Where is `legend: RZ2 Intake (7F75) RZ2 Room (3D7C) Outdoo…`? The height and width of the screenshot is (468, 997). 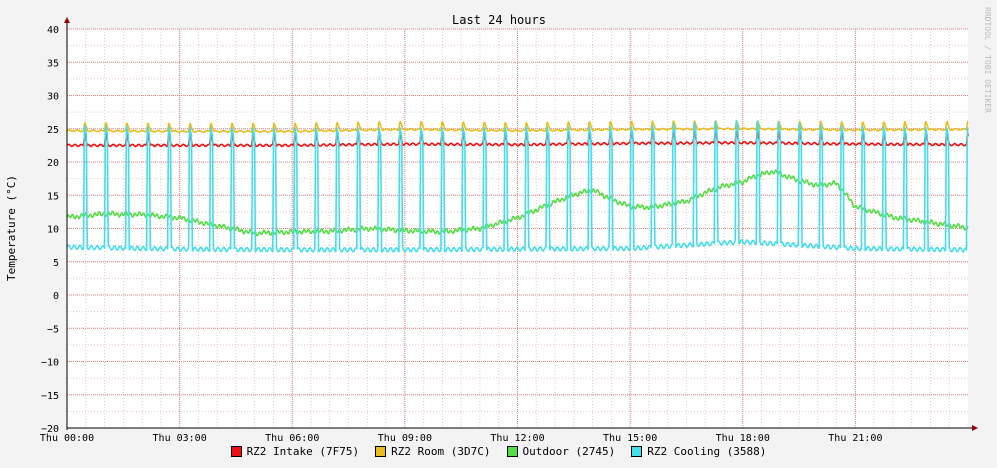
legend: RZ2 Intake (7F75) RZ2 Room (3D7C) Outdoo… is located at coordinates (498, 451).